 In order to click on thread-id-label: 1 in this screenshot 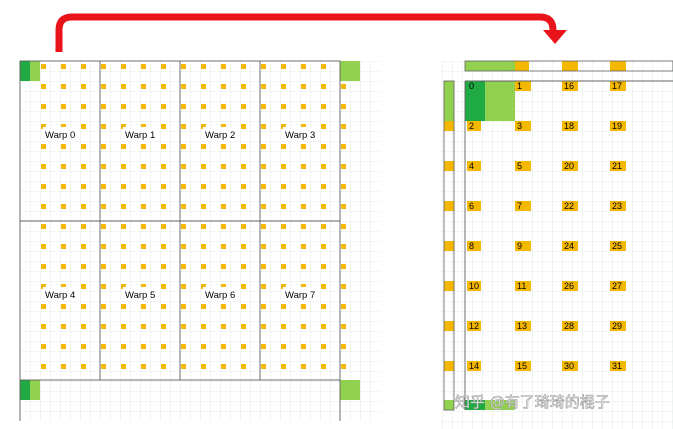, I will do `click(519, 86)`.